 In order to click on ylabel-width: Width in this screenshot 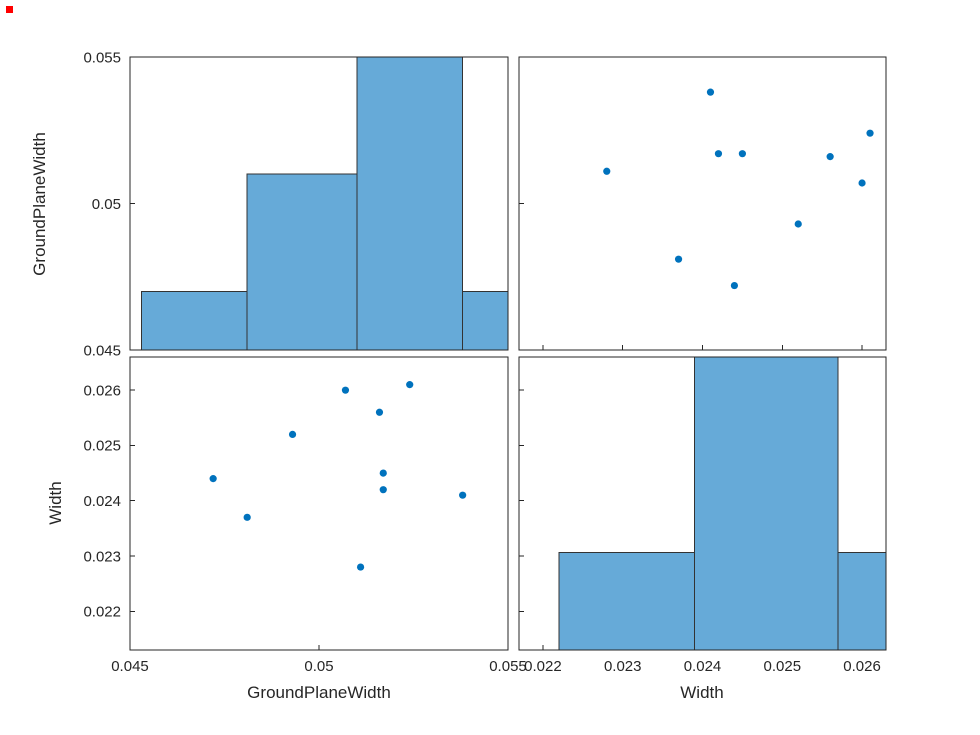, I will do `click(55, 503)`.